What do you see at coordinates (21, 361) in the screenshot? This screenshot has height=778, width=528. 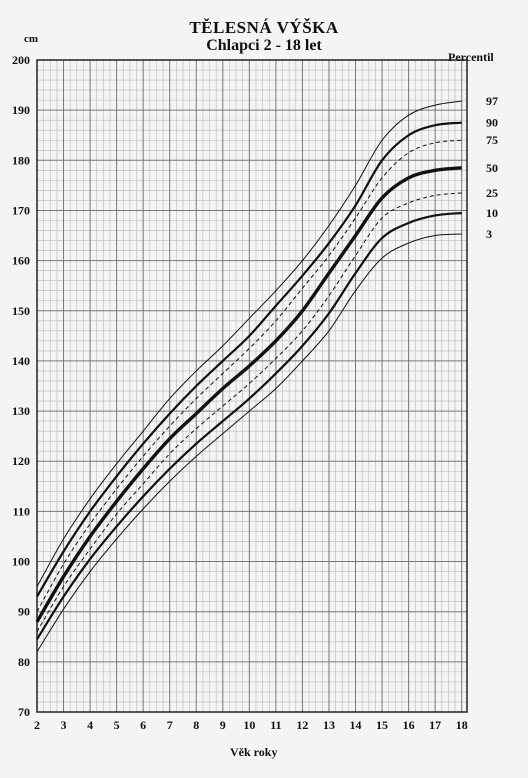 I see `y-tick-label: 140` at bounding box center [21, 361].